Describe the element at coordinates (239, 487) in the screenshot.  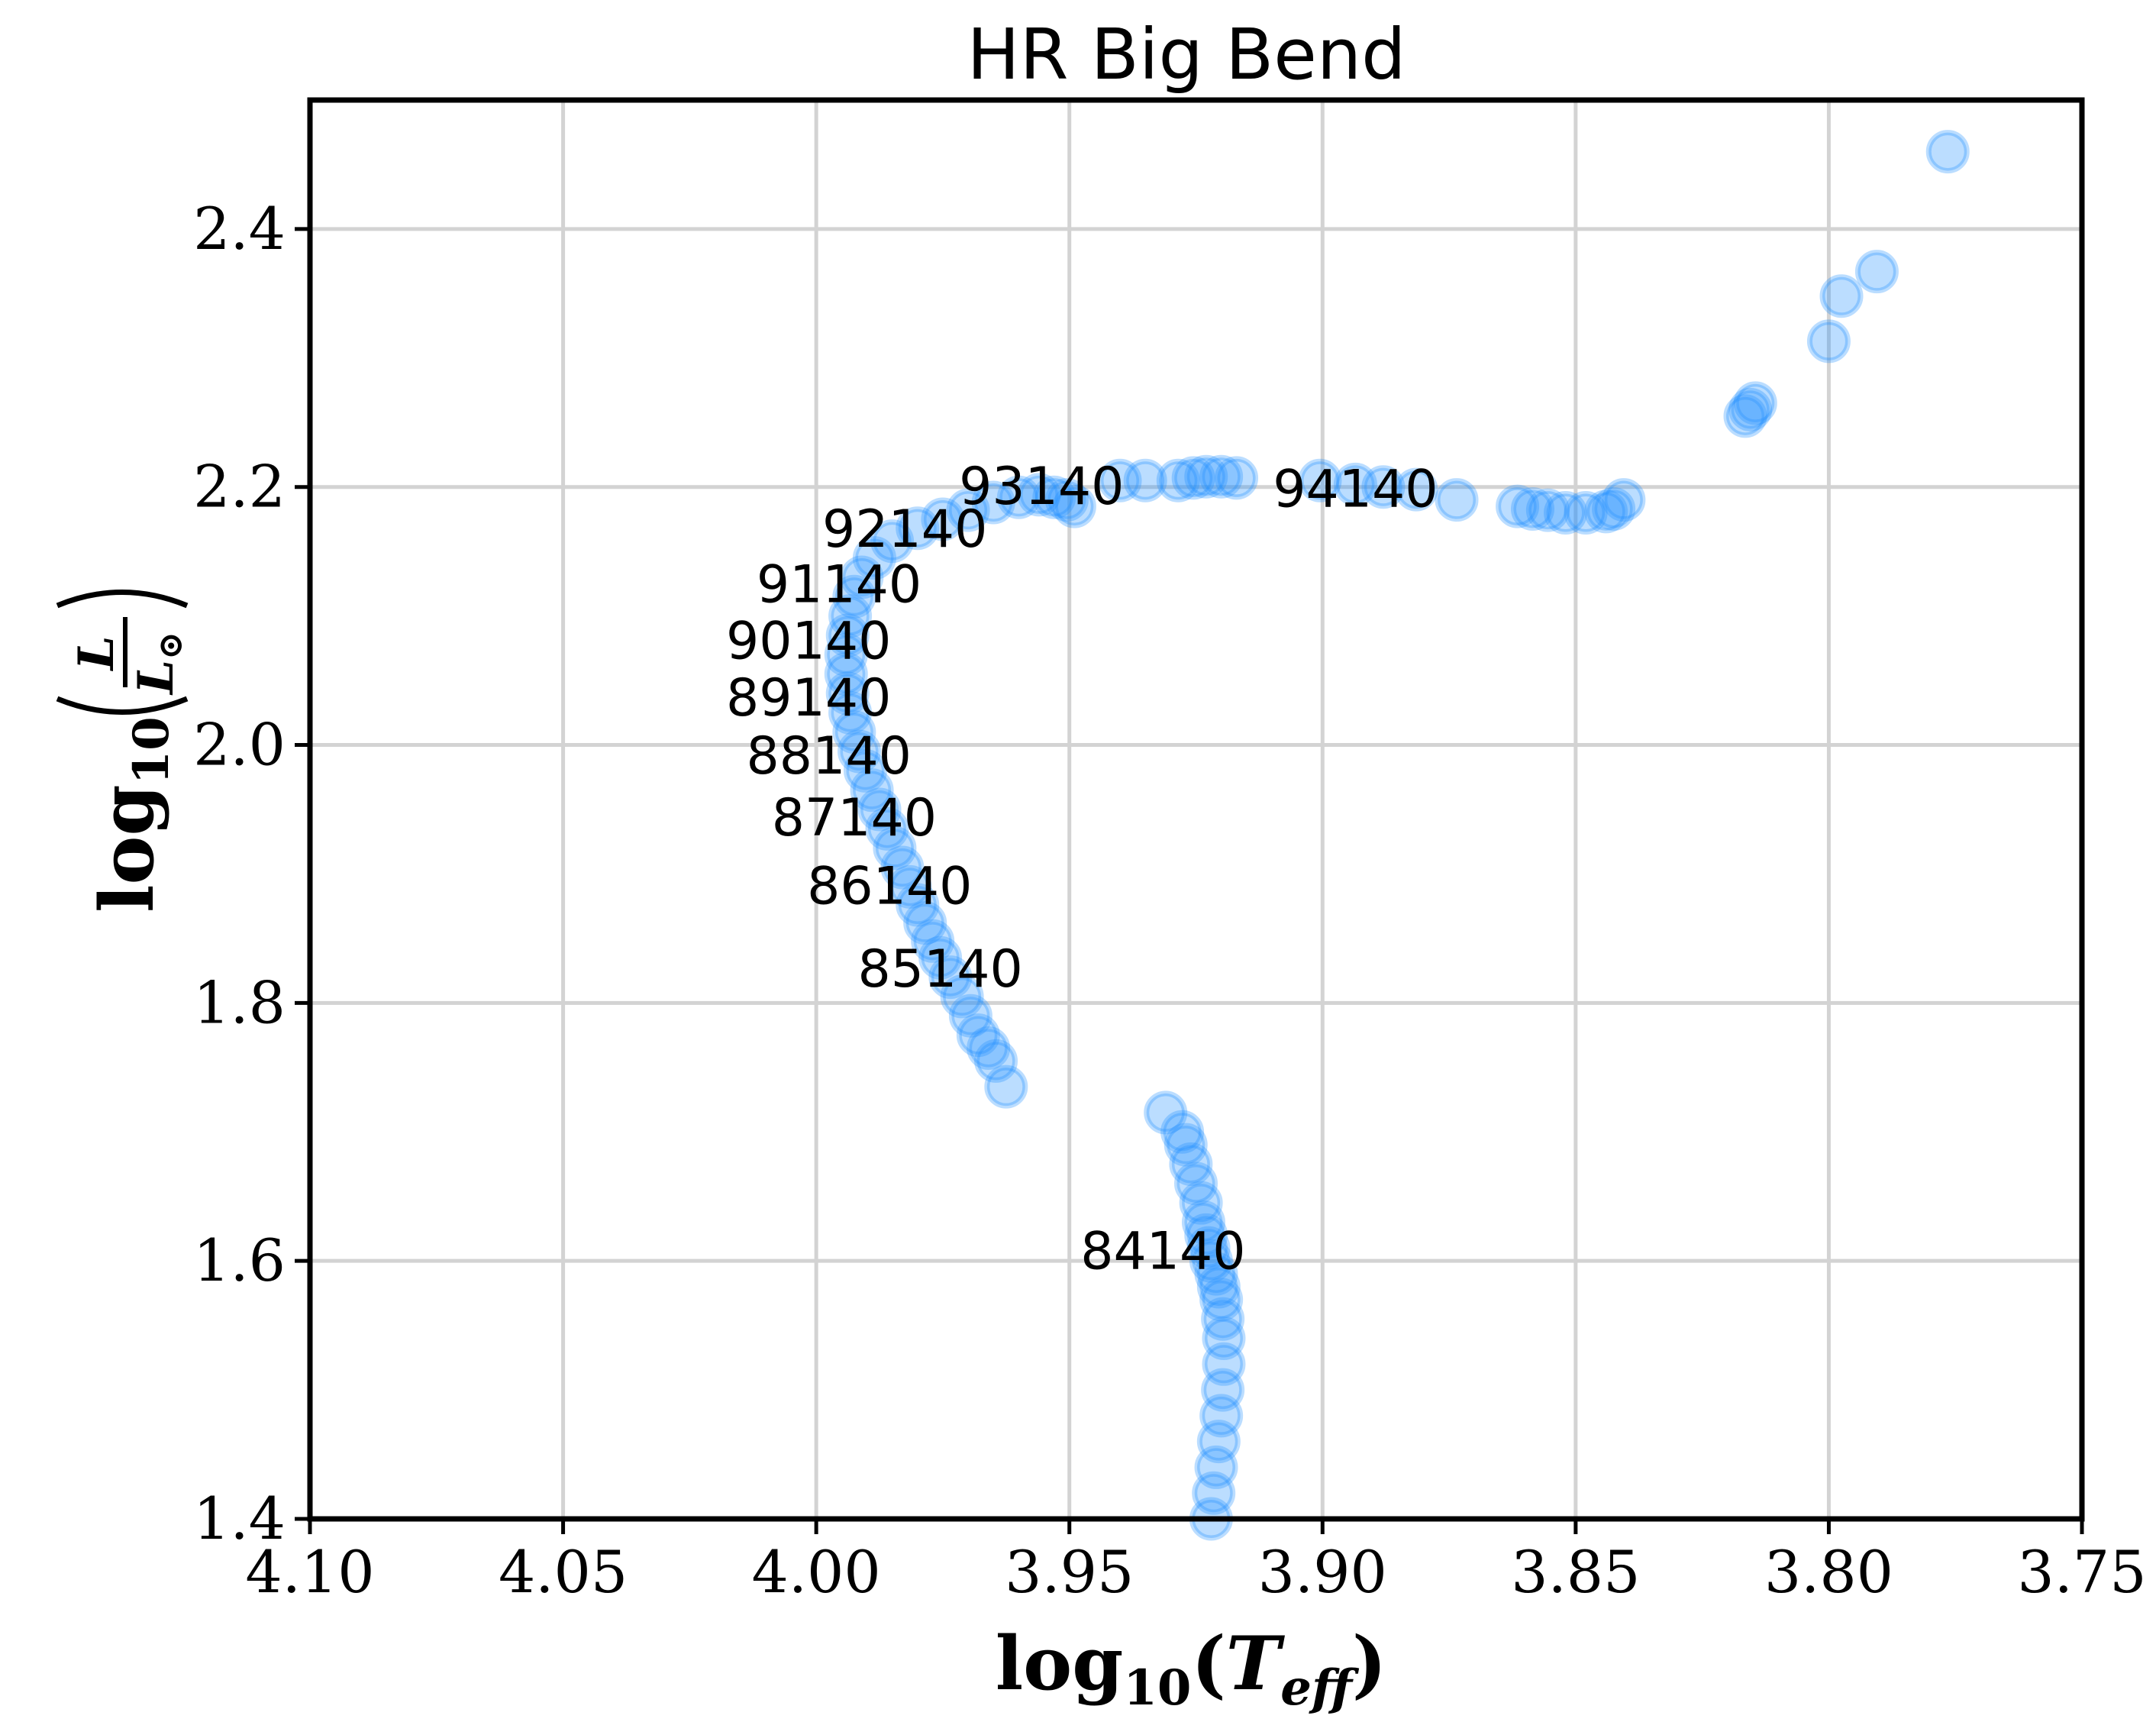
I see `y-tick-label: 2.2` at that location.